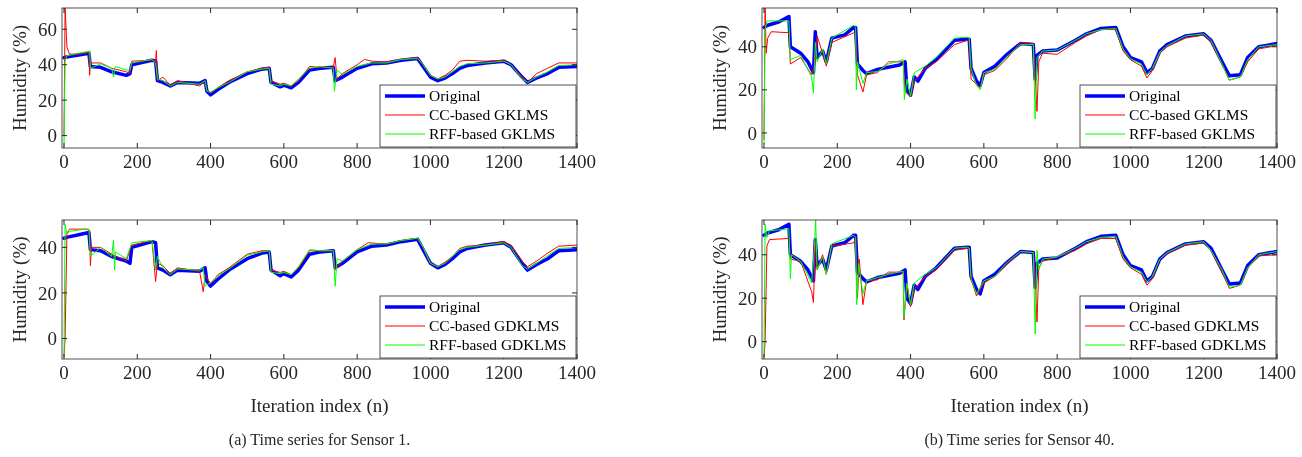  Describe the element at coordinates (47, 29) in the screenshot. I see `y-tick-label: 60` at that location.